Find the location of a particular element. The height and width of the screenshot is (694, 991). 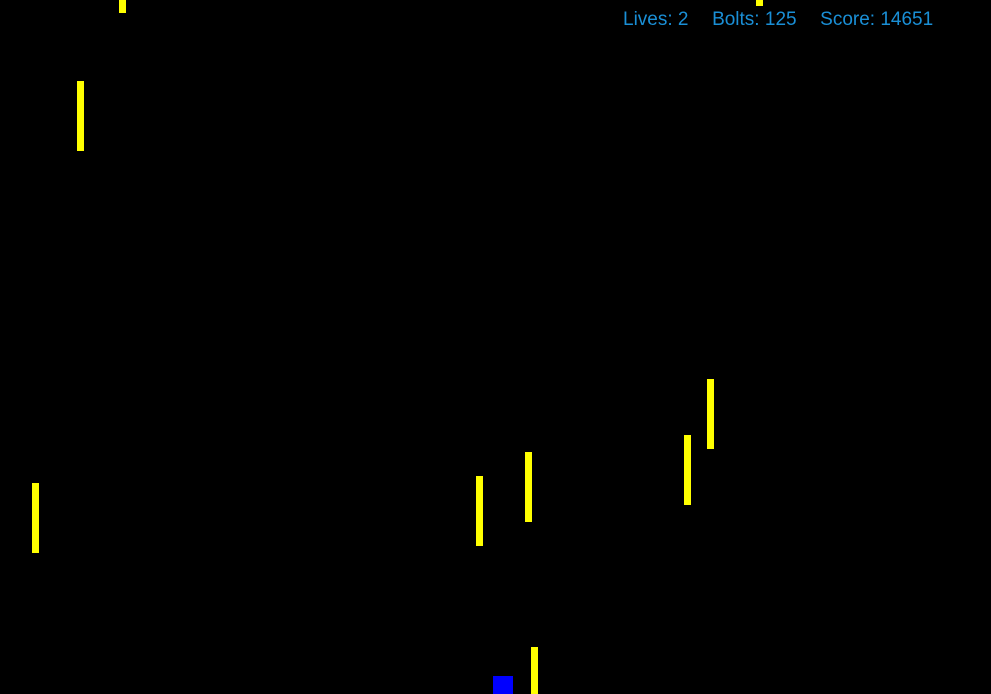

bolts-label: Bolts: is located at coordinates (736, 19).